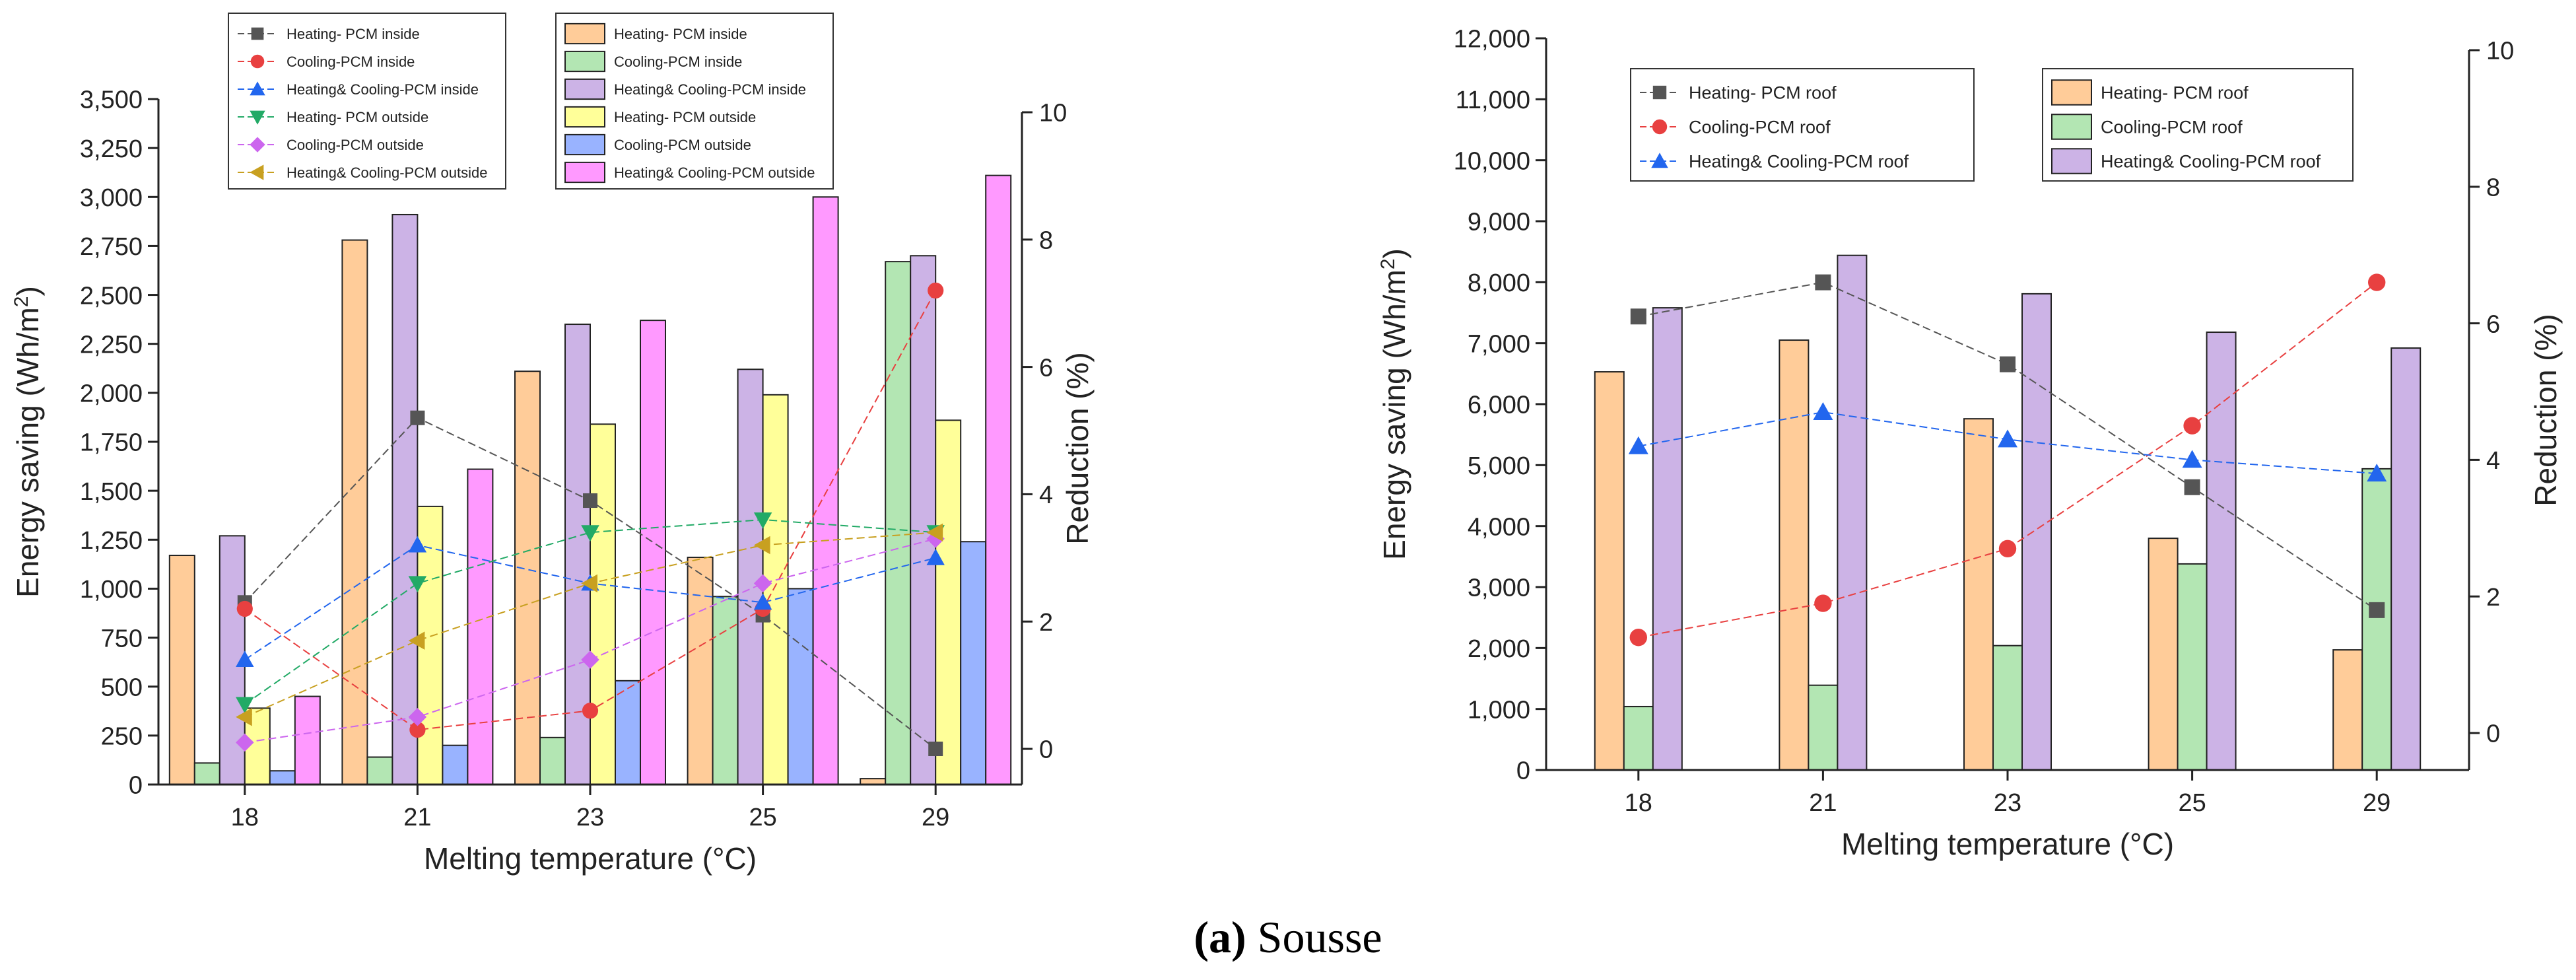  What do you see at coordinates (354, 34) in the screenshot?
I see `legend-label: Heating- PCM inside` at bounding box center [354, 34].